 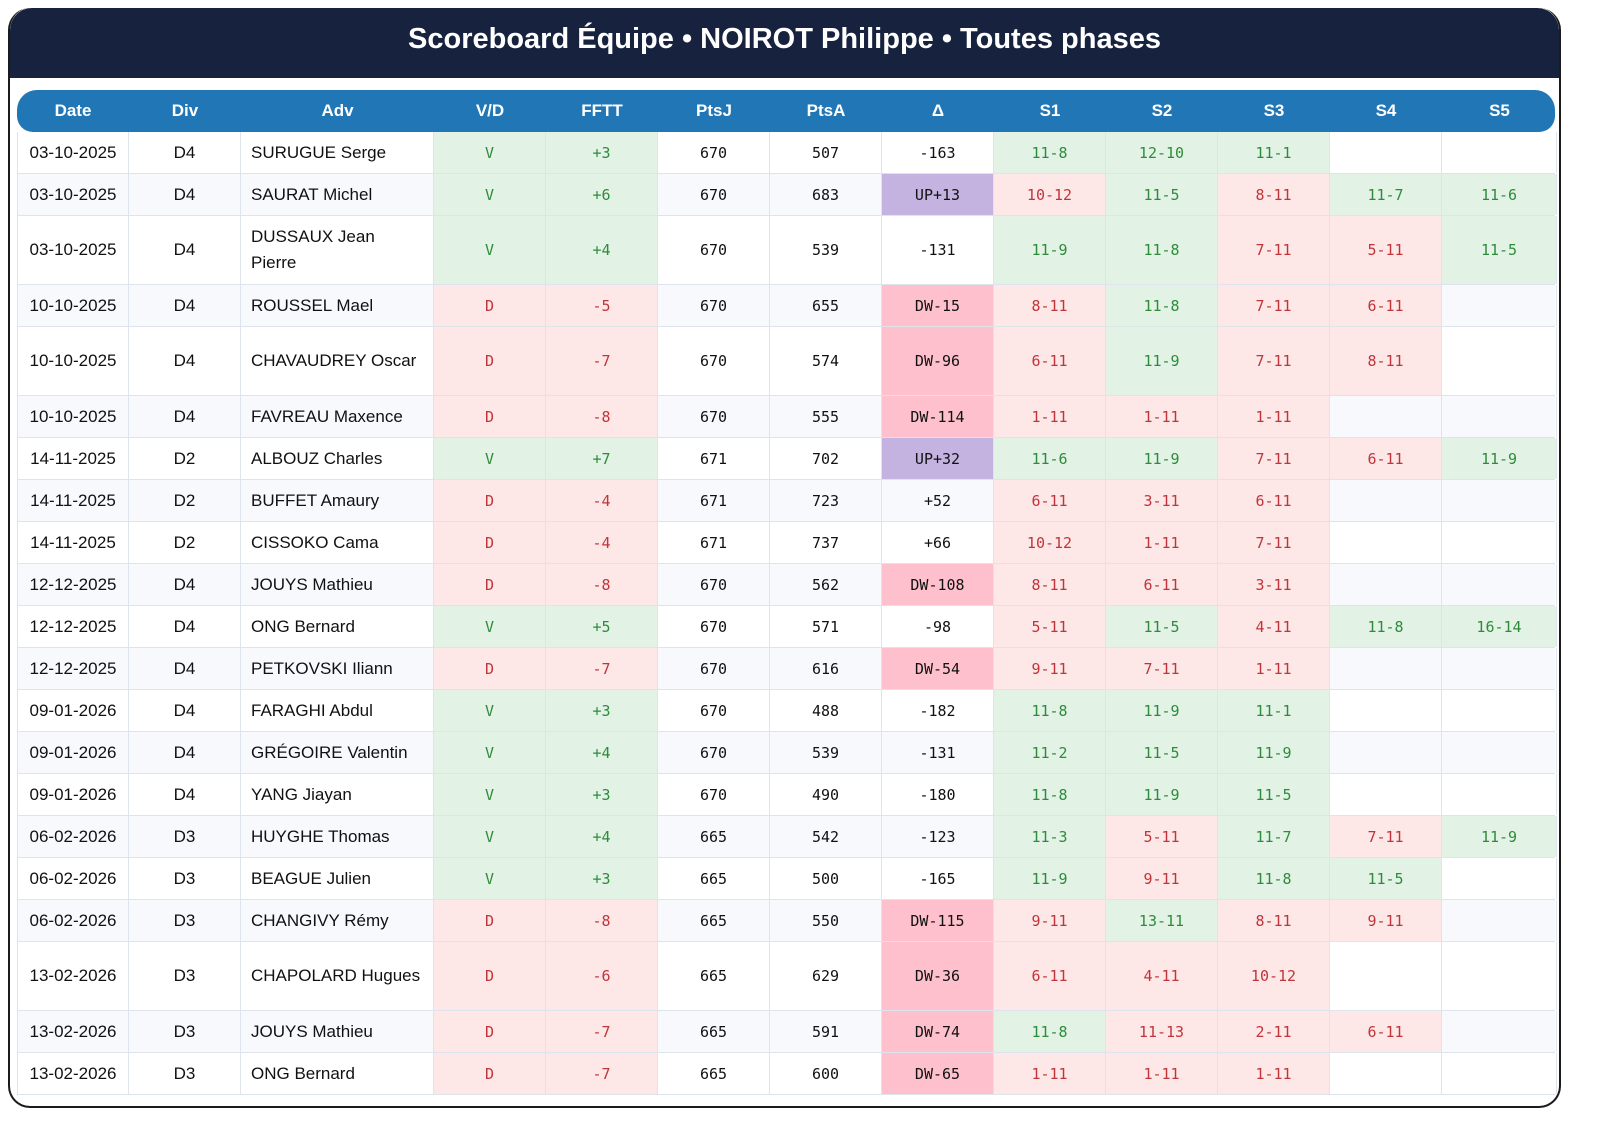 What do you see at coordinates (1162, 976) in the screenshot?
I see `set-score-2: 4-11` at bounding box center [1162, 976].